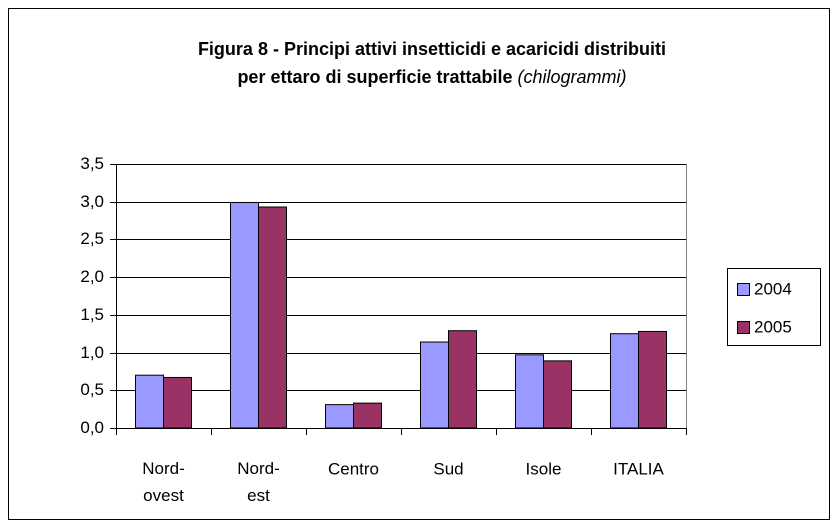 The image size is (838, 528). I want to click on chart-unit: (chilogrammi), so click(572, 77).